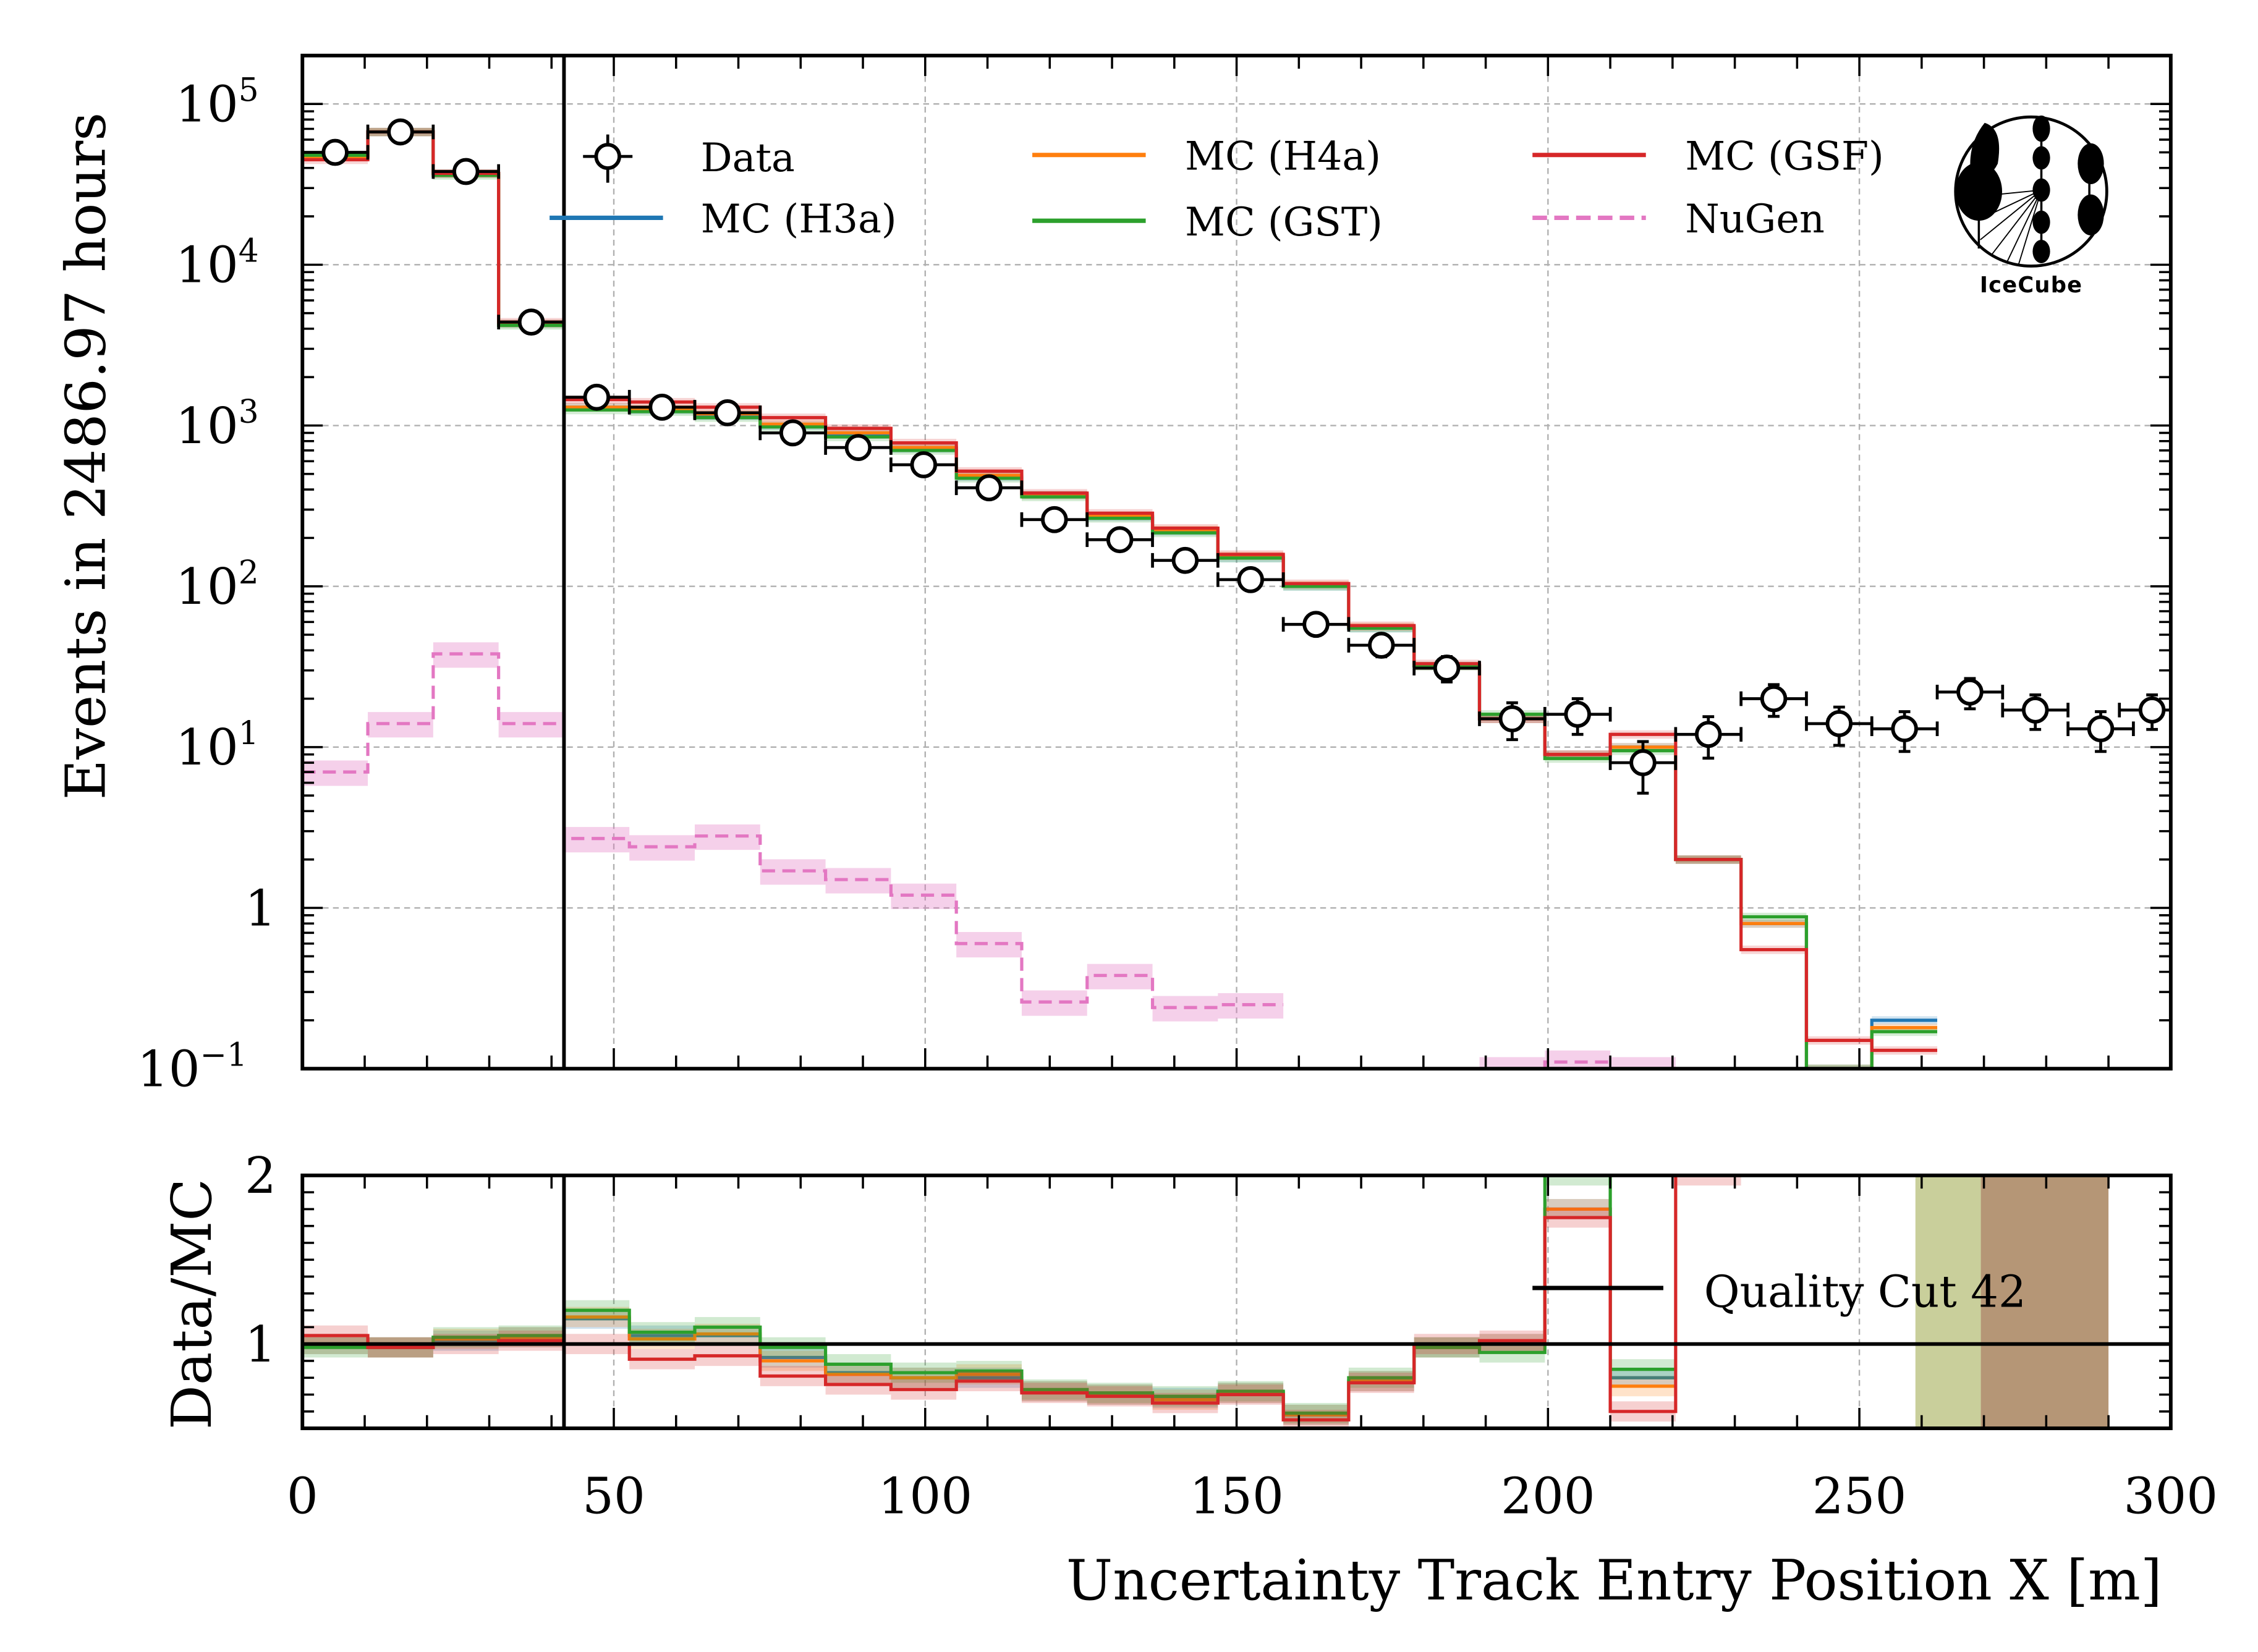  Describe the element at coordinates (1021, 1298) in the screenshot. I see `ratio-data-mc-gsf` at that location.